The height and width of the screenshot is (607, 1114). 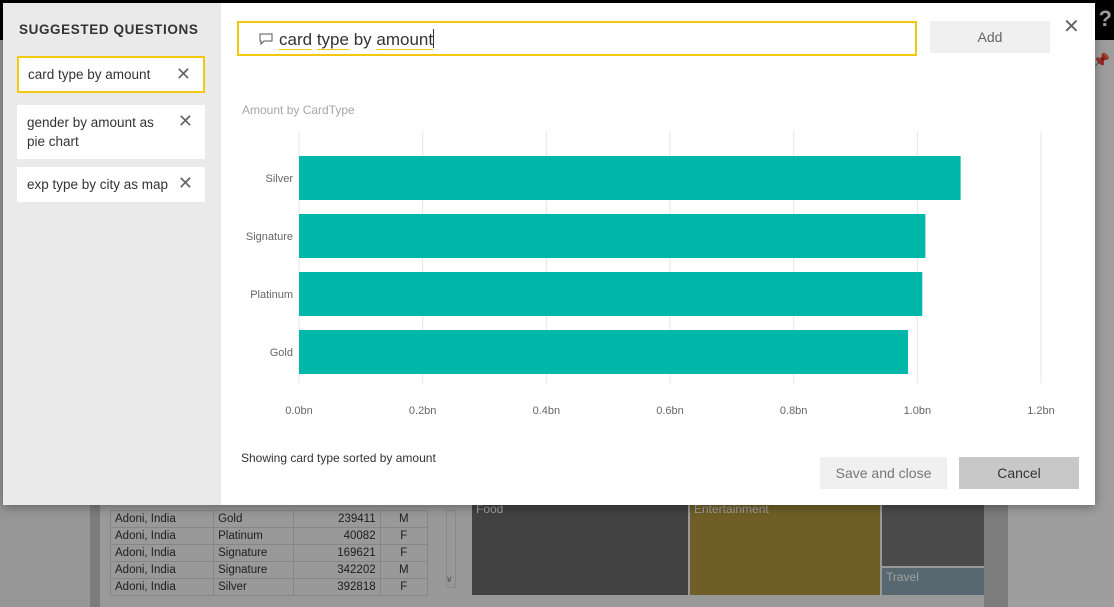 I want to click on question-input: card type by amount, so click(x=577, y=38).